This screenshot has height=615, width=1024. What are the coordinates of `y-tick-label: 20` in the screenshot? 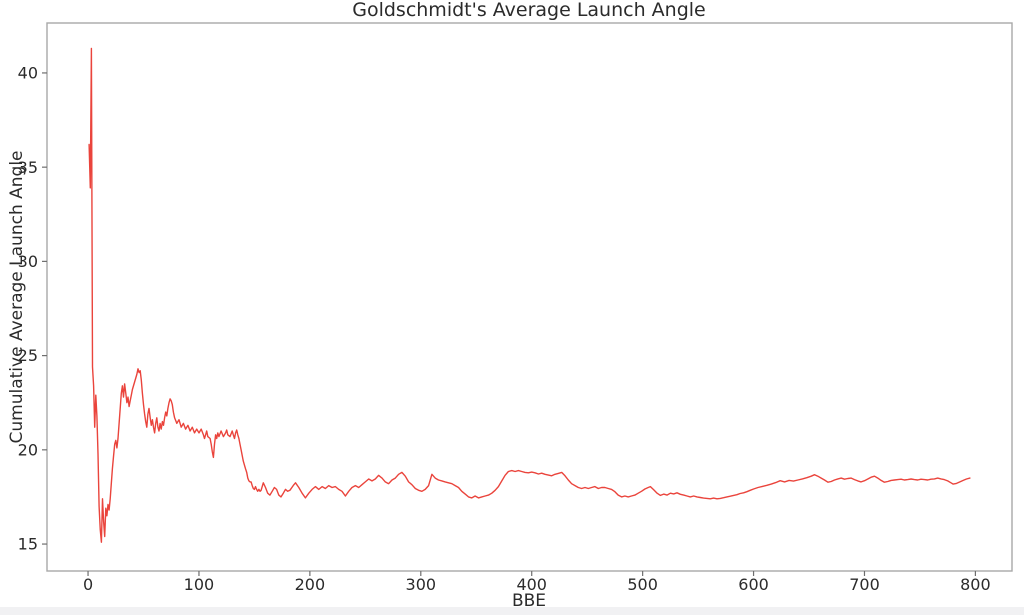 It's located at (28, 449).